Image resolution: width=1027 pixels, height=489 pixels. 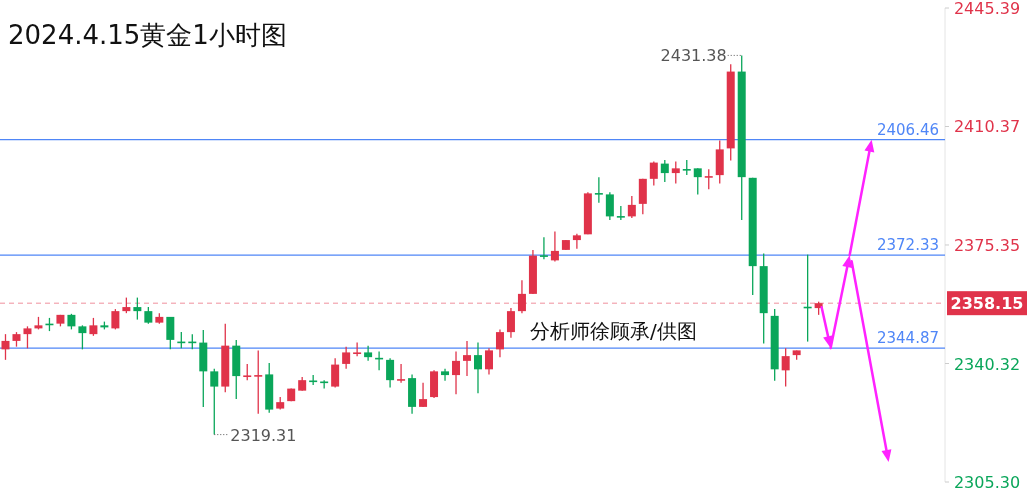 I want to click on annotation: 2319.31, so click(x=263, y=435).